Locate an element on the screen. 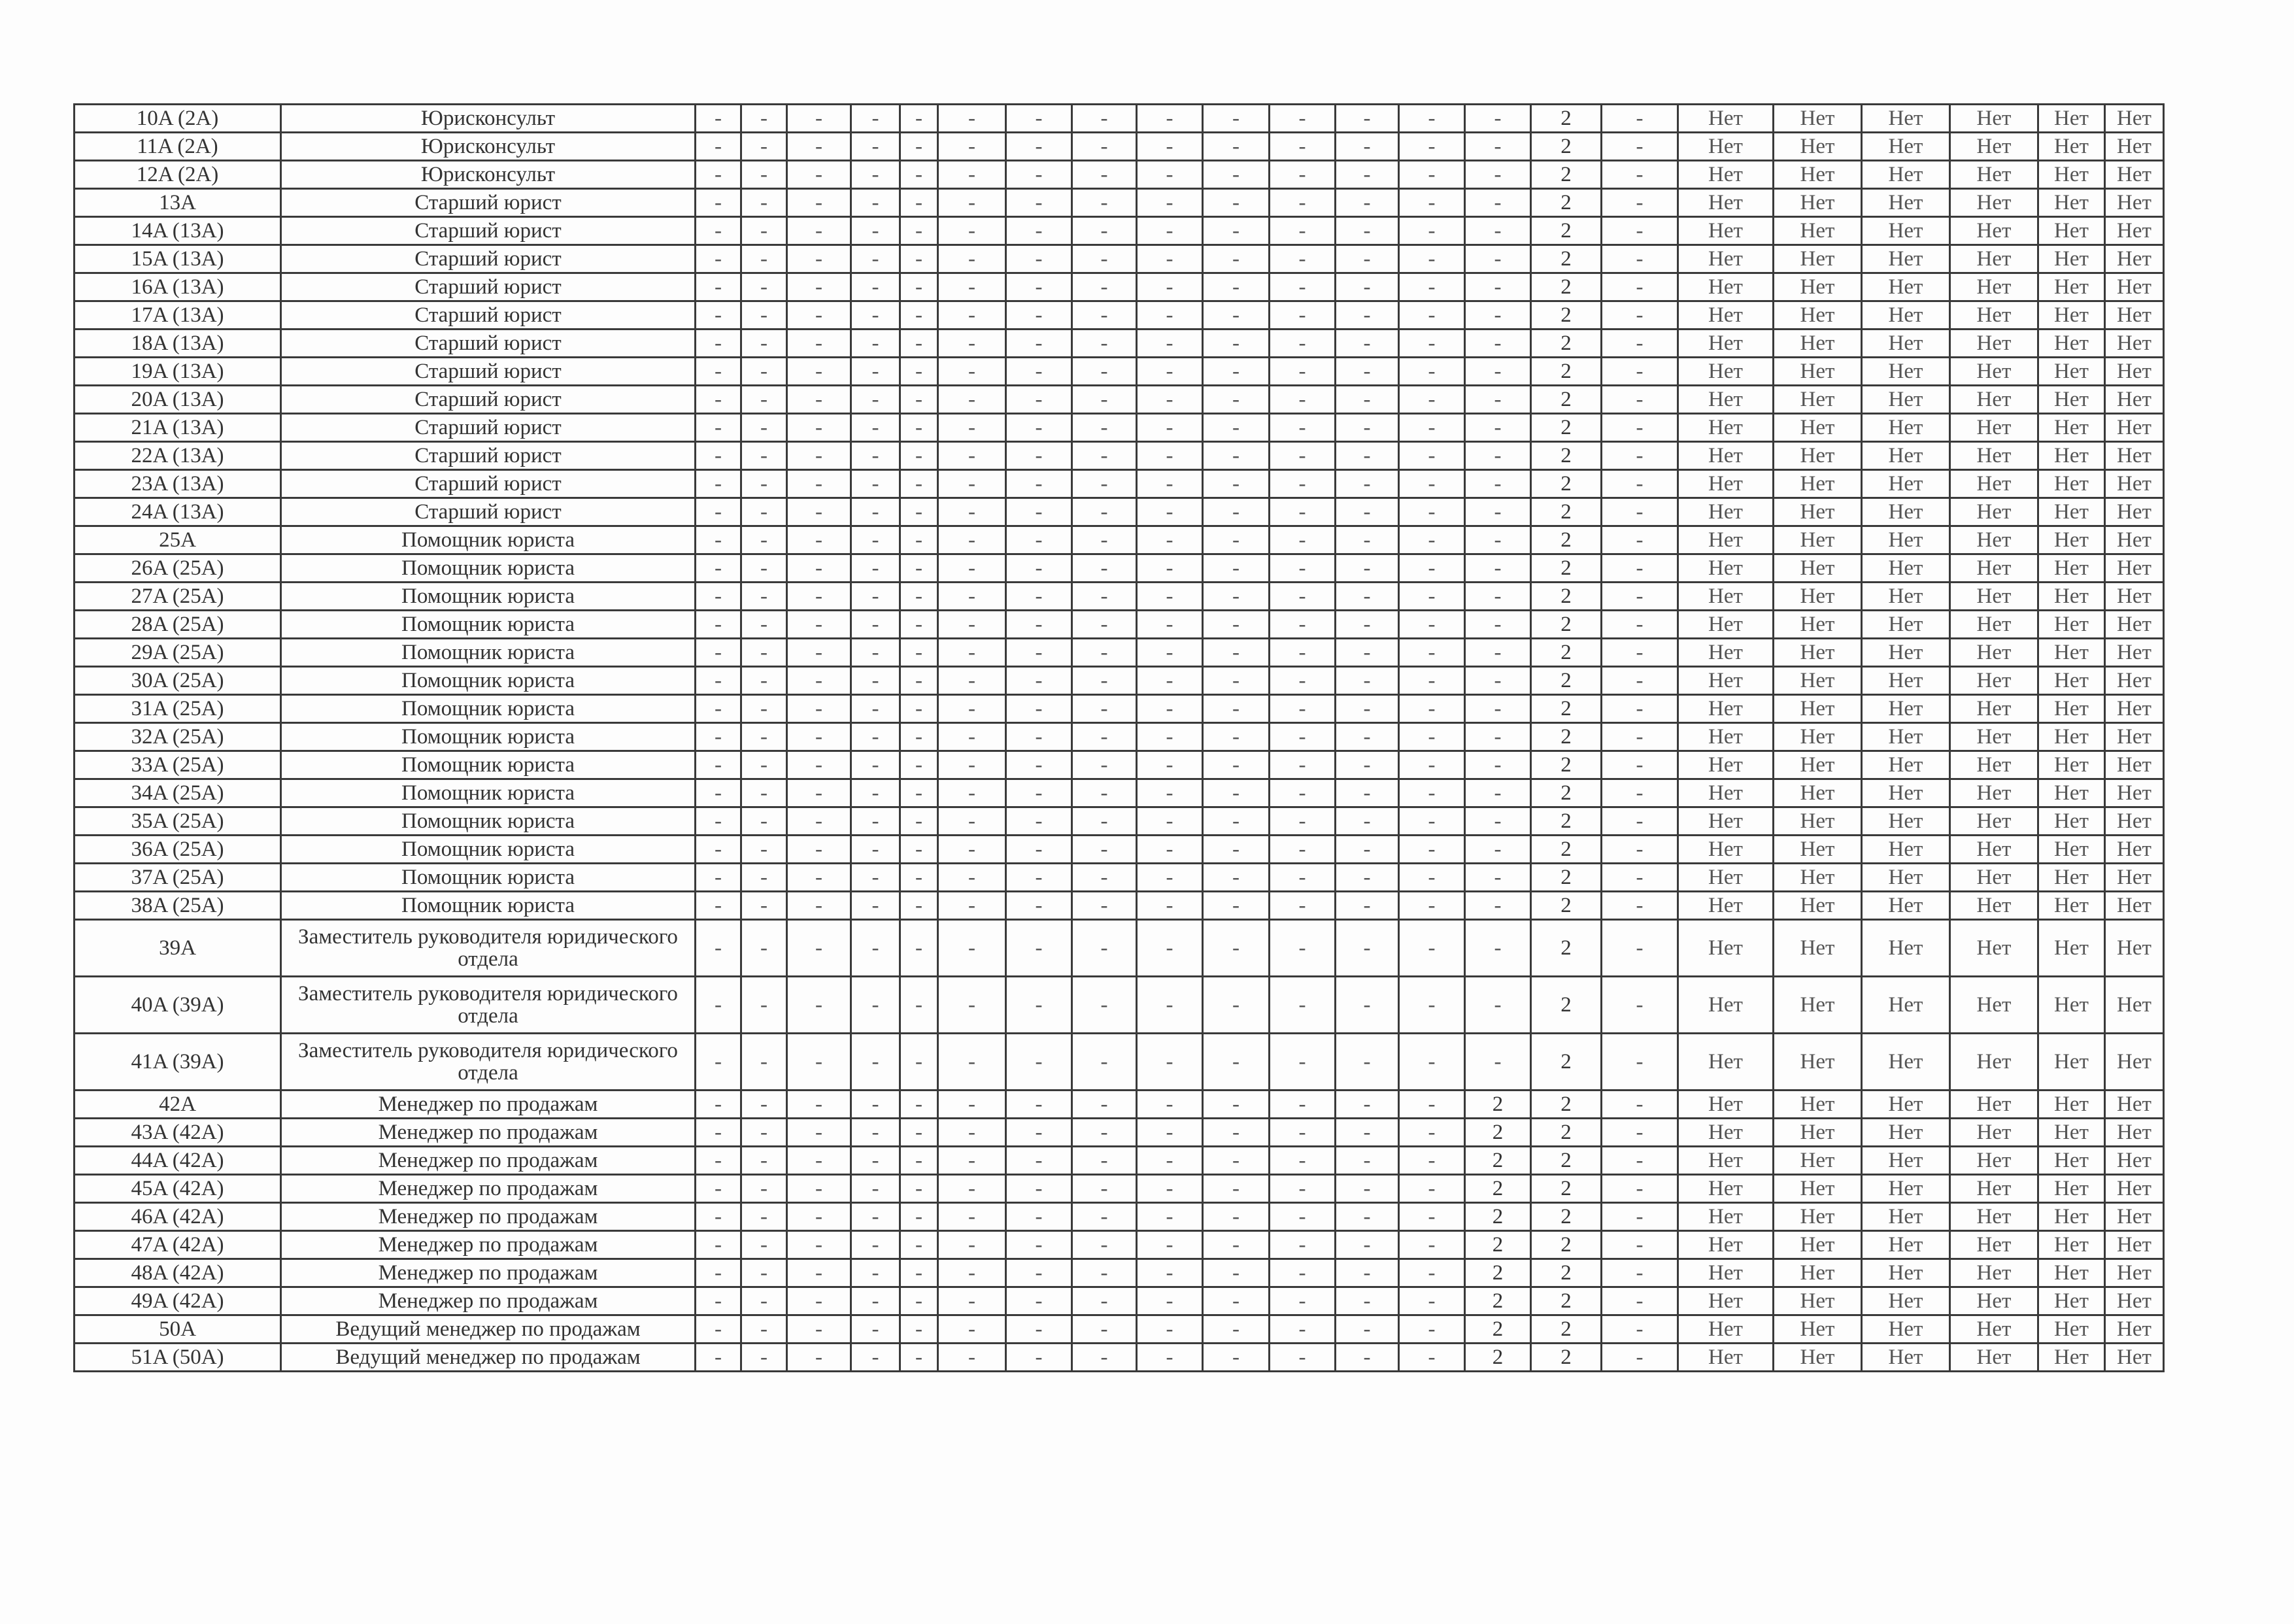 This screenshot has width=2294, height=1624. value-cell: 2 is located at coordinates (1566, 793).